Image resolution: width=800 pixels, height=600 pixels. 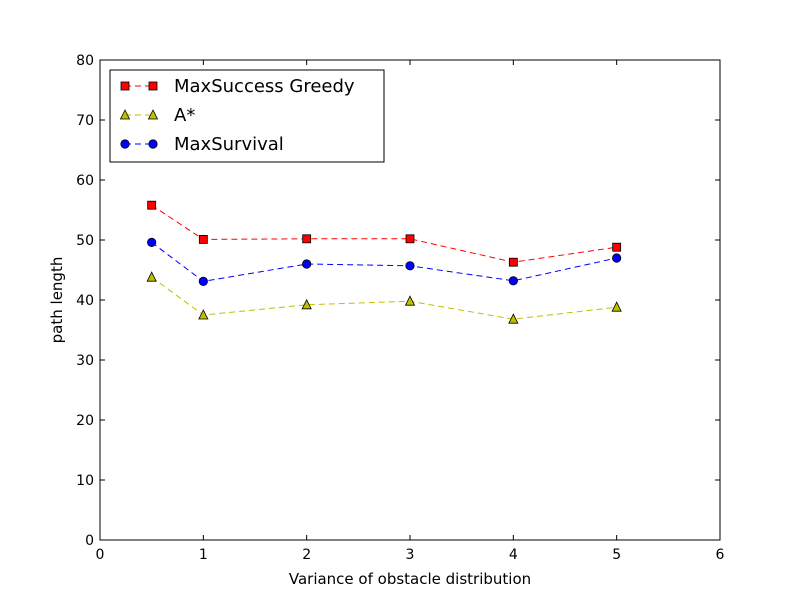 What do you see at coordinates (513, 555) in the screenshot?
I see `x-tick-label: 4` at bounding box center [513, 555].